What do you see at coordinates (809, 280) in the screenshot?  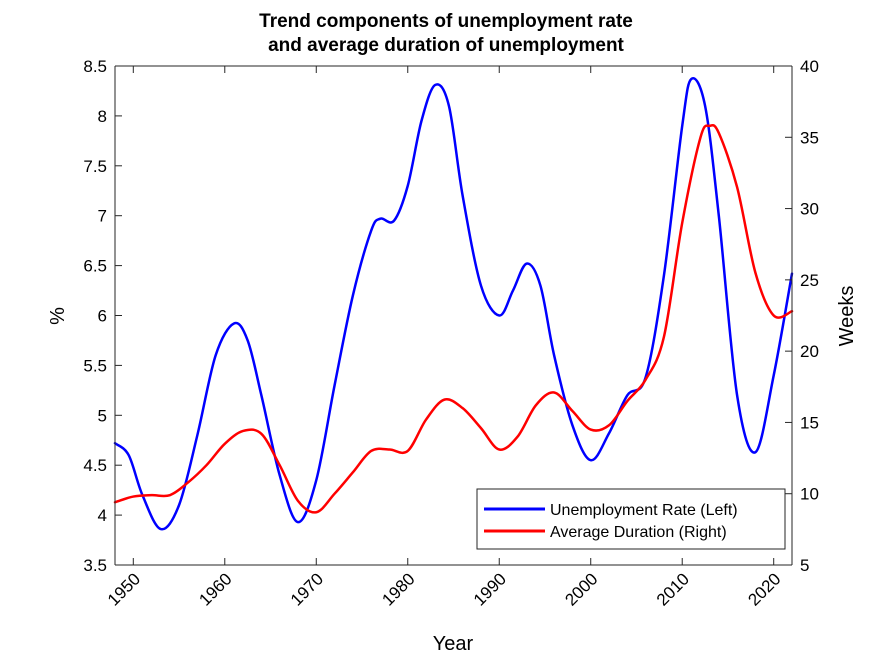 I see `y-right-tick-label-25: 25` at bounding box center [809, 280].